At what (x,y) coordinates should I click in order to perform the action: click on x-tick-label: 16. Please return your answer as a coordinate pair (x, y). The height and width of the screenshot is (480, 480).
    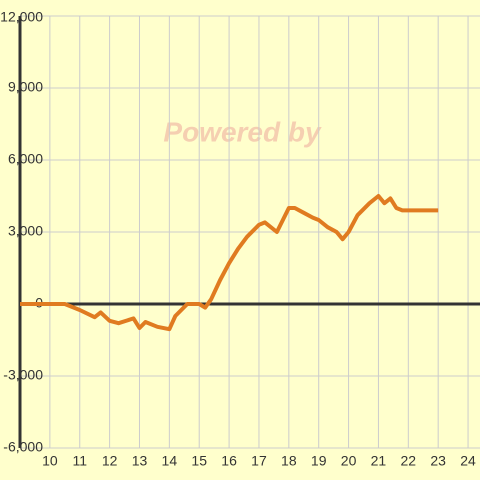
    Looking at the image, I should click on (229, 461).